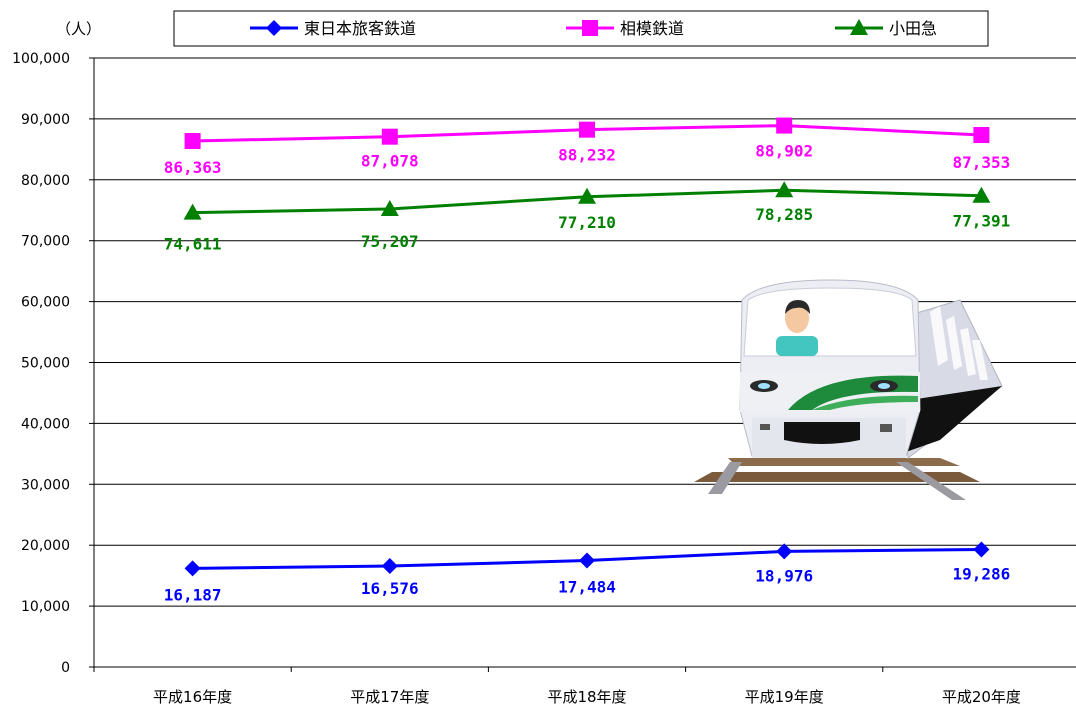 This screenshot has height=707, width=1076. Describe the element at coordinates (193, 167) in the screenshot. I see `data-label: 86,363` at that location.